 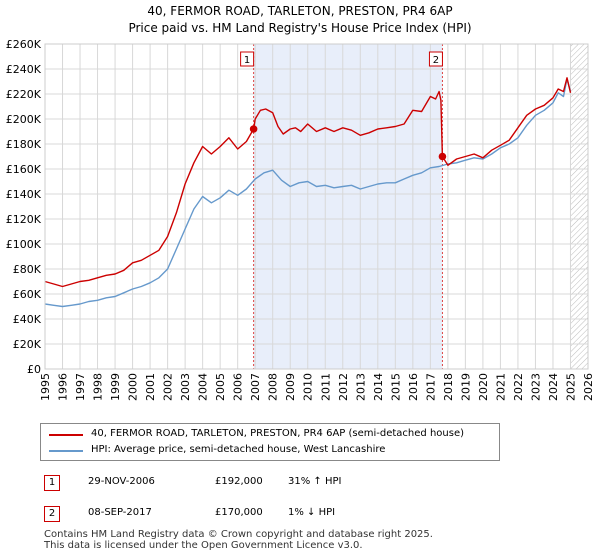 I want to click on x-tick-label: 2018, so click(x=448, y=387).